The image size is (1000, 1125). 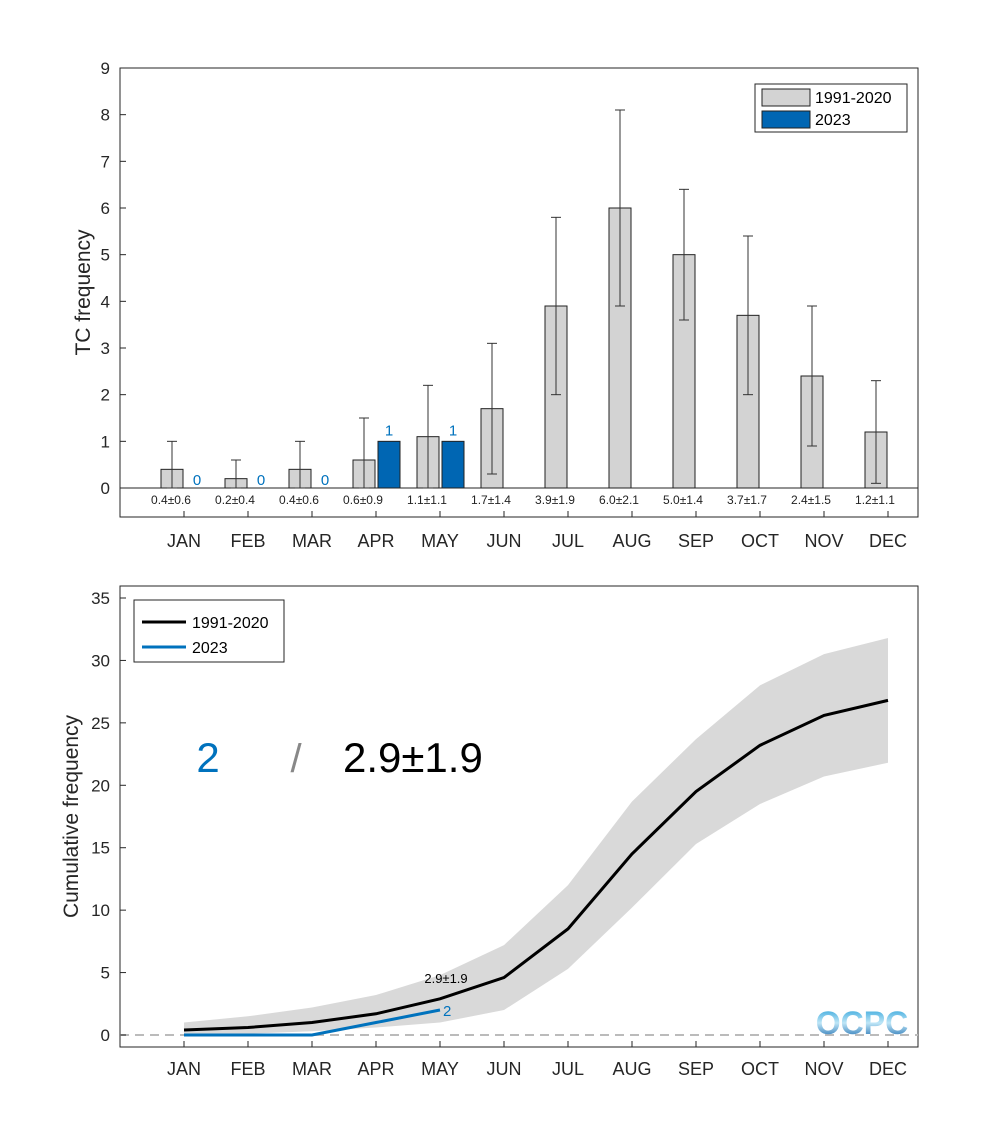 What do you see at coordinates (105, 301) in the screenshot?
I see `y-tick-label: 4` at bounding box center [105, 301].